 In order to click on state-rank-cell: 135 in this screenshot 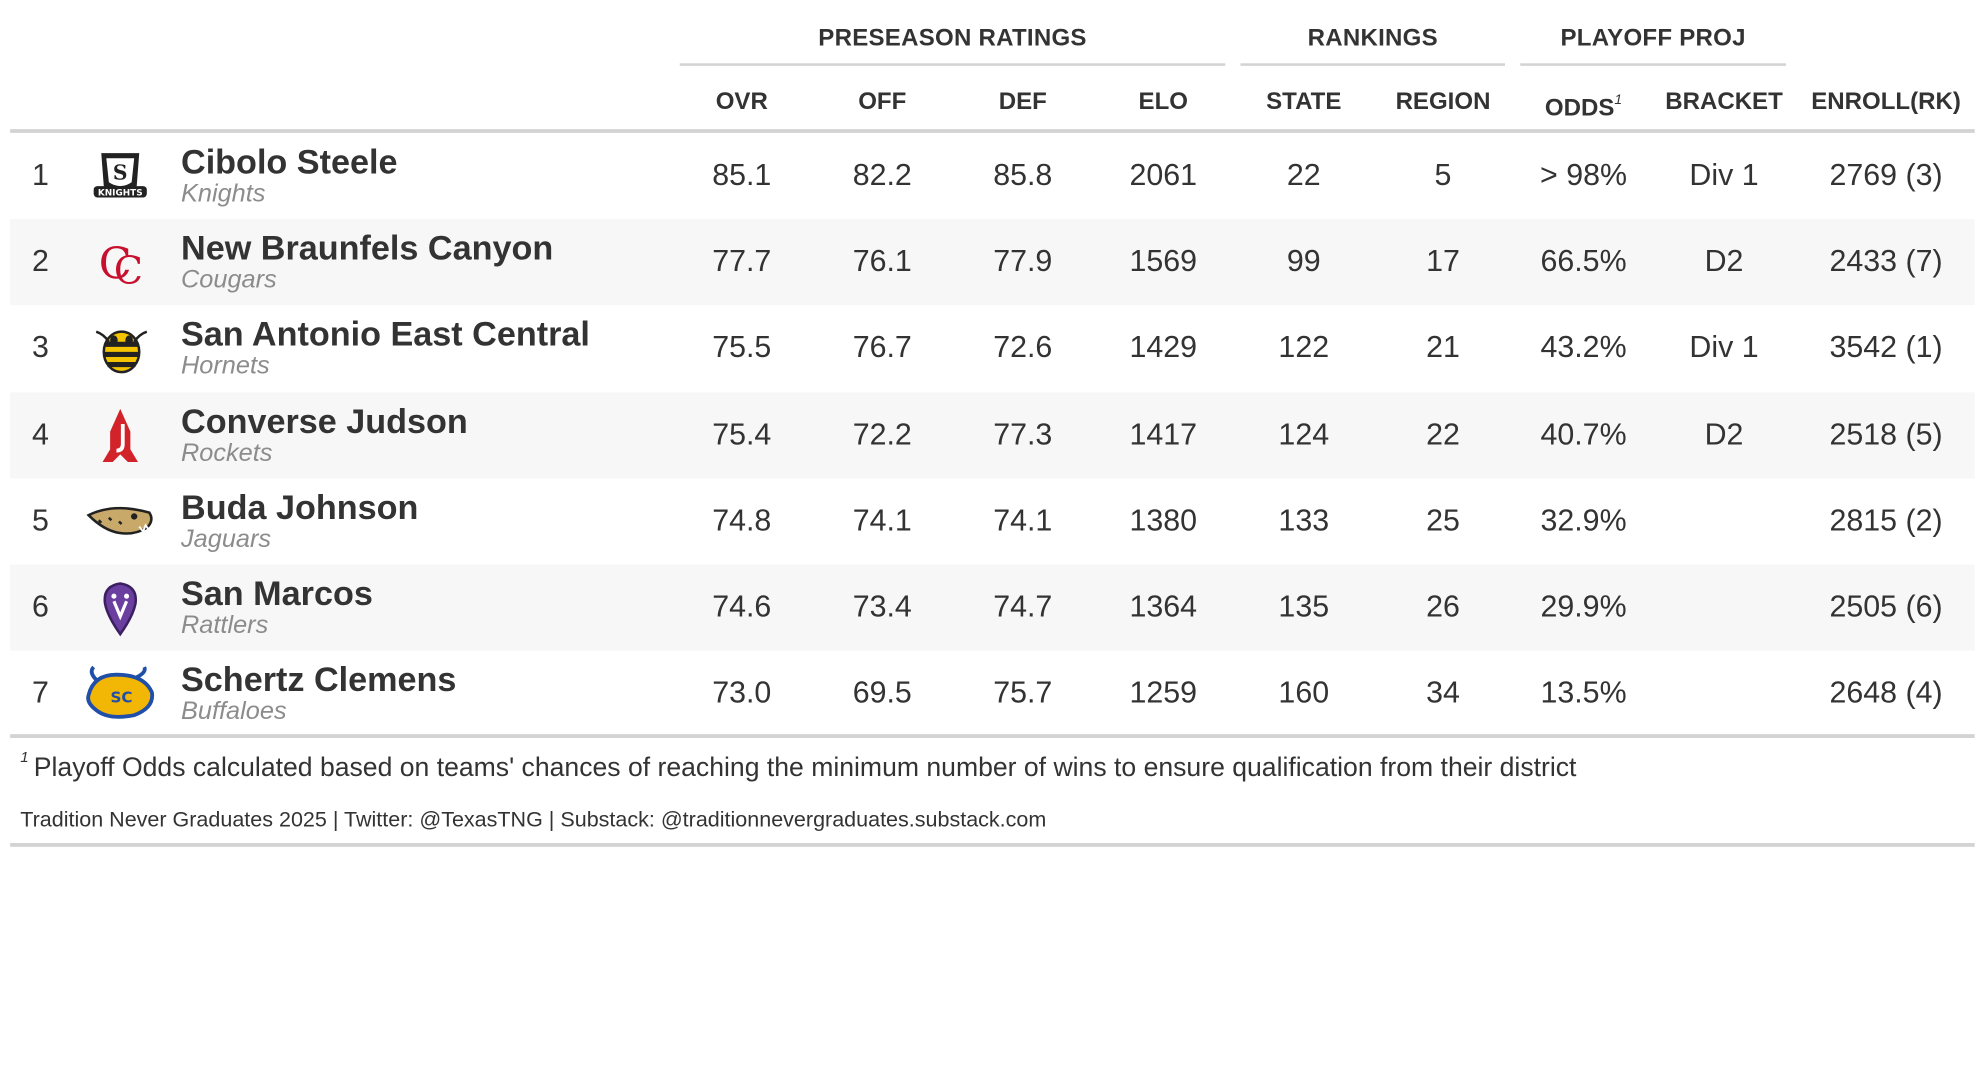, I will do `click(1304, 607)`.